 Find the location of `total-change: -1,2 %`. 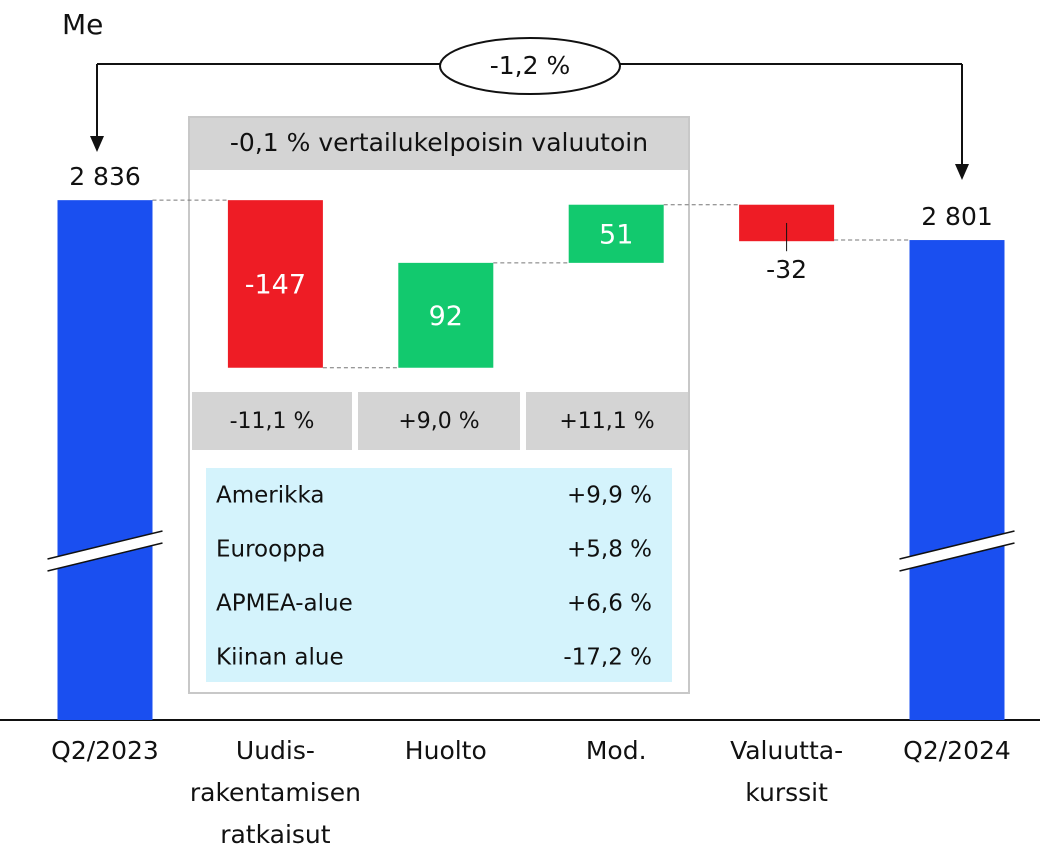

total-change: -1,2 % is located at coordinates (530, 65).